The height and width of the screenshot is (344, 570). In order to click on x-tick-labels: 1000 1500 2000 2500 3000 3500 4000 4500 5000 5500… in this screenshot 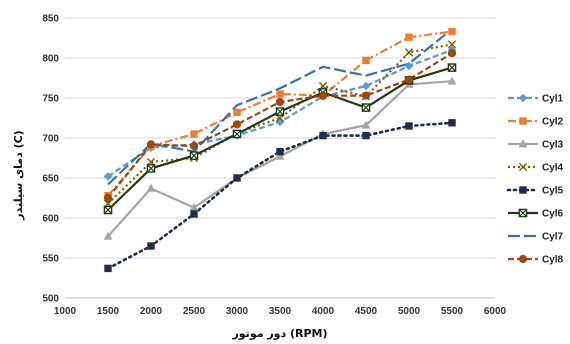, I will do `click(280, 311)`.